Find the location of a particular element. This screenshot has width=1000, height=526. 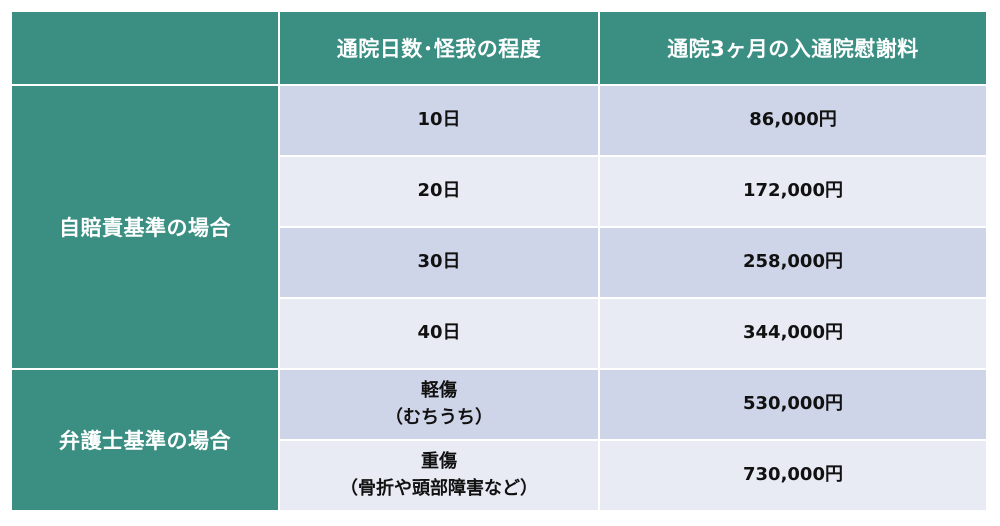

amount-cell: 530,000円 is located at coordinates (793, 404).